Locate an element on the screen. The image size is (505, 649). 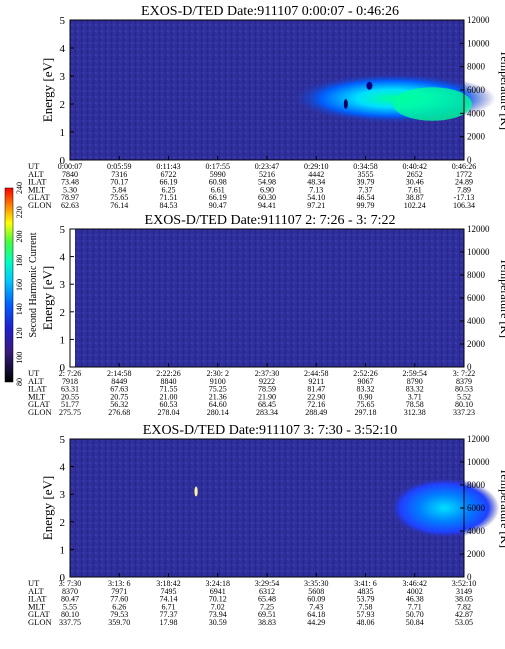
table-cell: 8790 is located at coordinates (415, 381).